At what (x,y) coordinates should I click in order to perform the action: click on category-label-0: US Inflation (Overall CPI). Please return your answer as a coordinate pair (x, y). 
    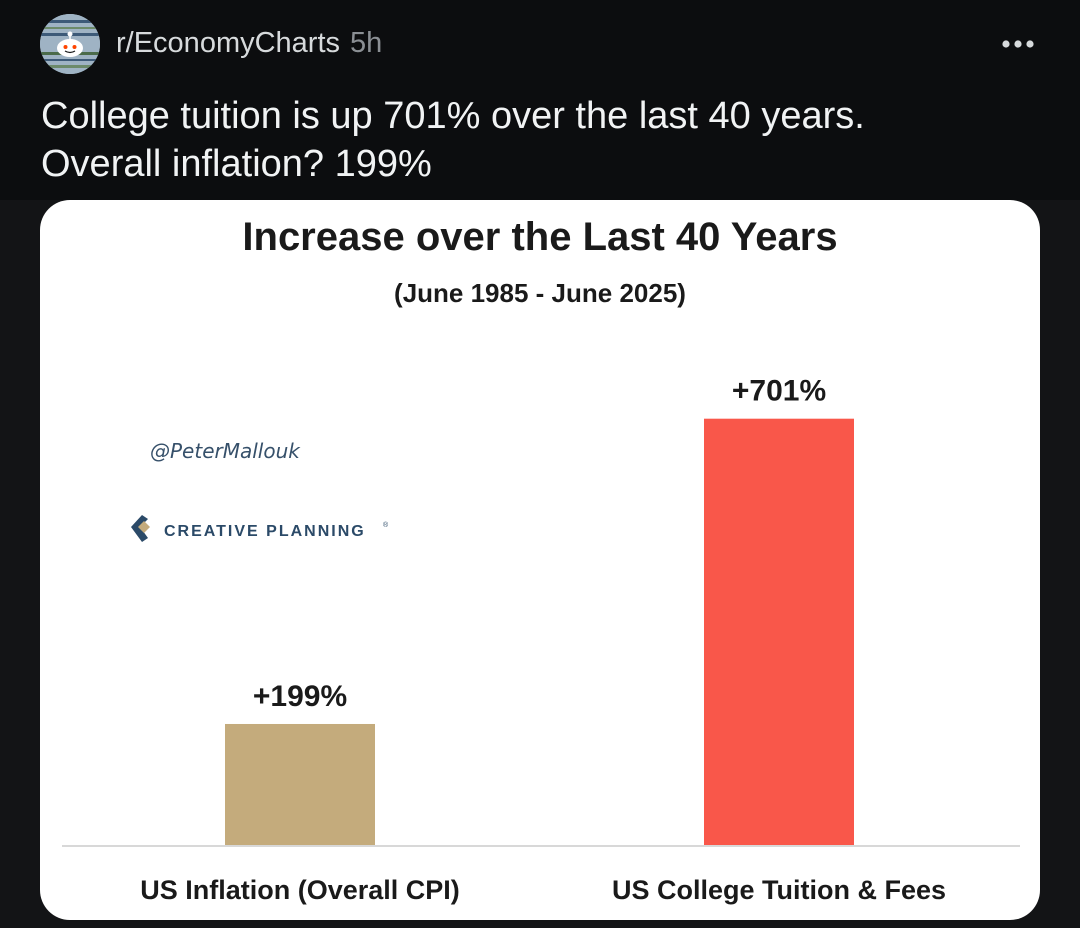
    Looking at the image, I should click on (300, 890).